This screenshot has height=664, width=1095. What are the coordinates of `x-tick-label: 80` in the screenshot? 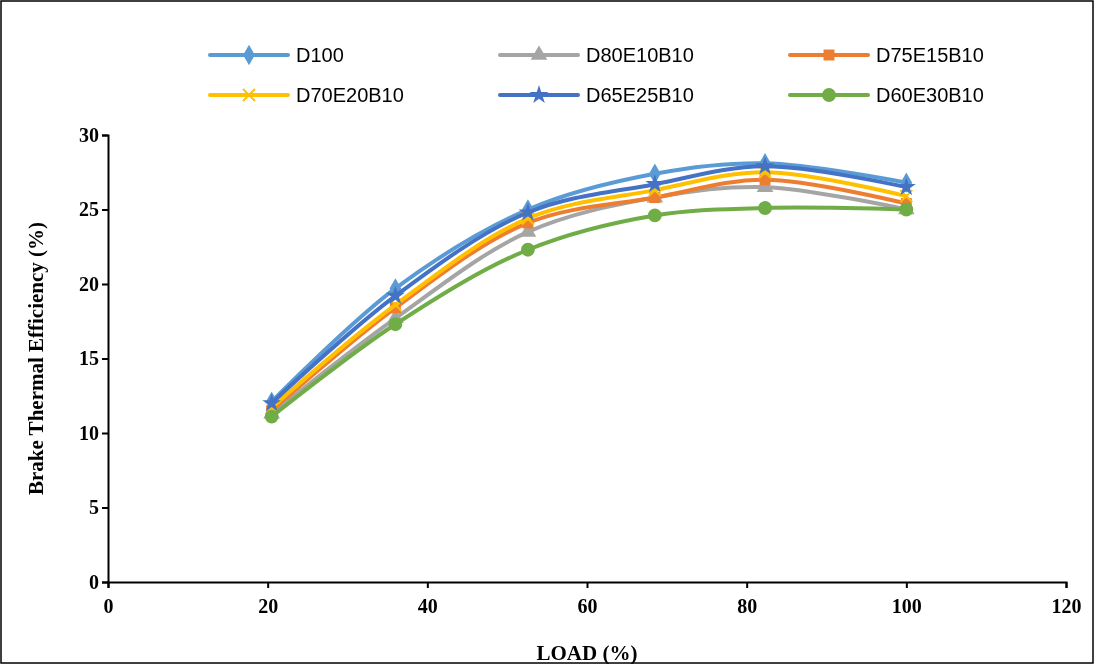 It's located at (747, 606).